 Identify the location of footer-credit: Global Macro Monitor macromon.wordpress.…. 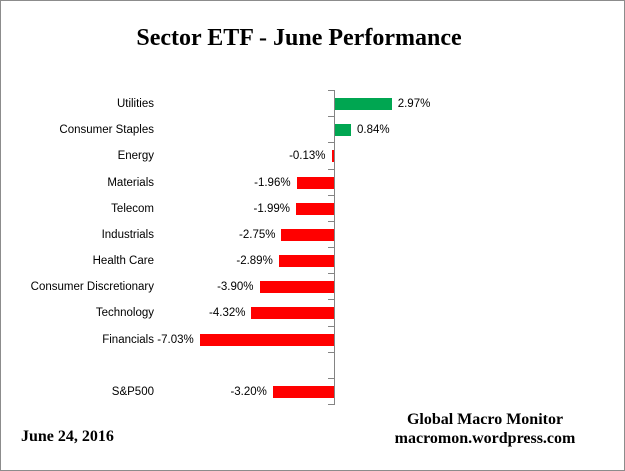
(485, 429).